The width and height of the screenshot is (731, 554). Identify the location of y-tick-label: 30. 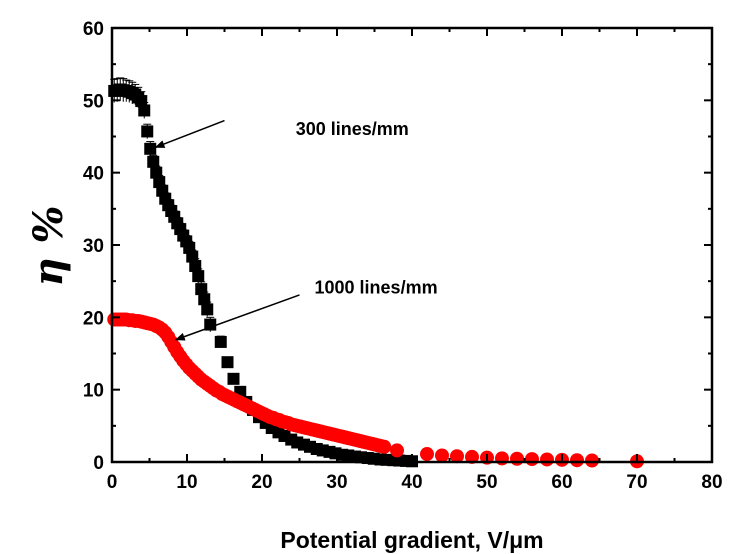
(93, 246).